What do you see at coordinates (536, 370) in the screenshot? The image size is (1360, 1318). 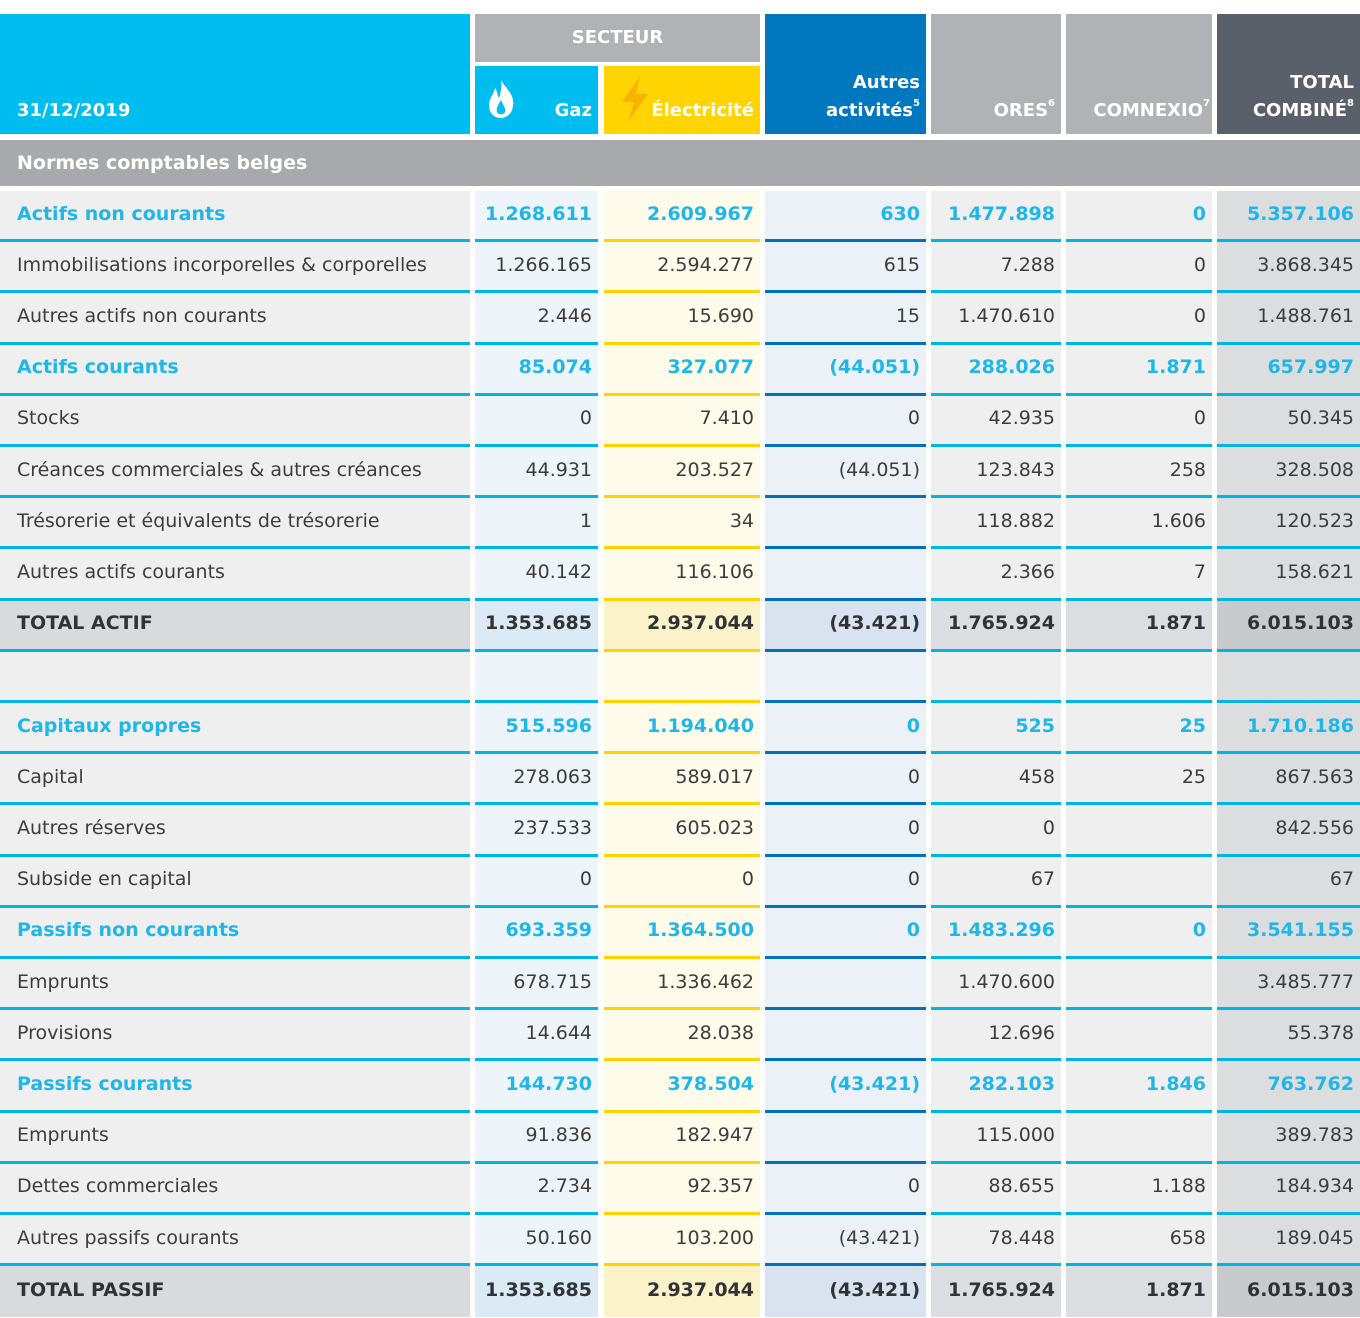 I see `cell: 85.074` at bounding box center [536, 370].